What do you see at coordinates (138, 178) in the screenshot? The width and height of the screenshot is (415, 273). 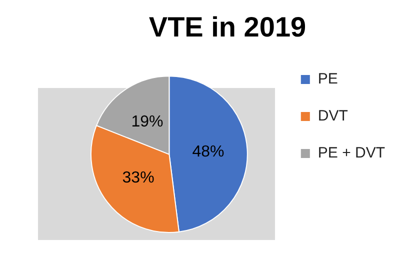 I see `data-label: 33%` at bounding box center [138, 178].